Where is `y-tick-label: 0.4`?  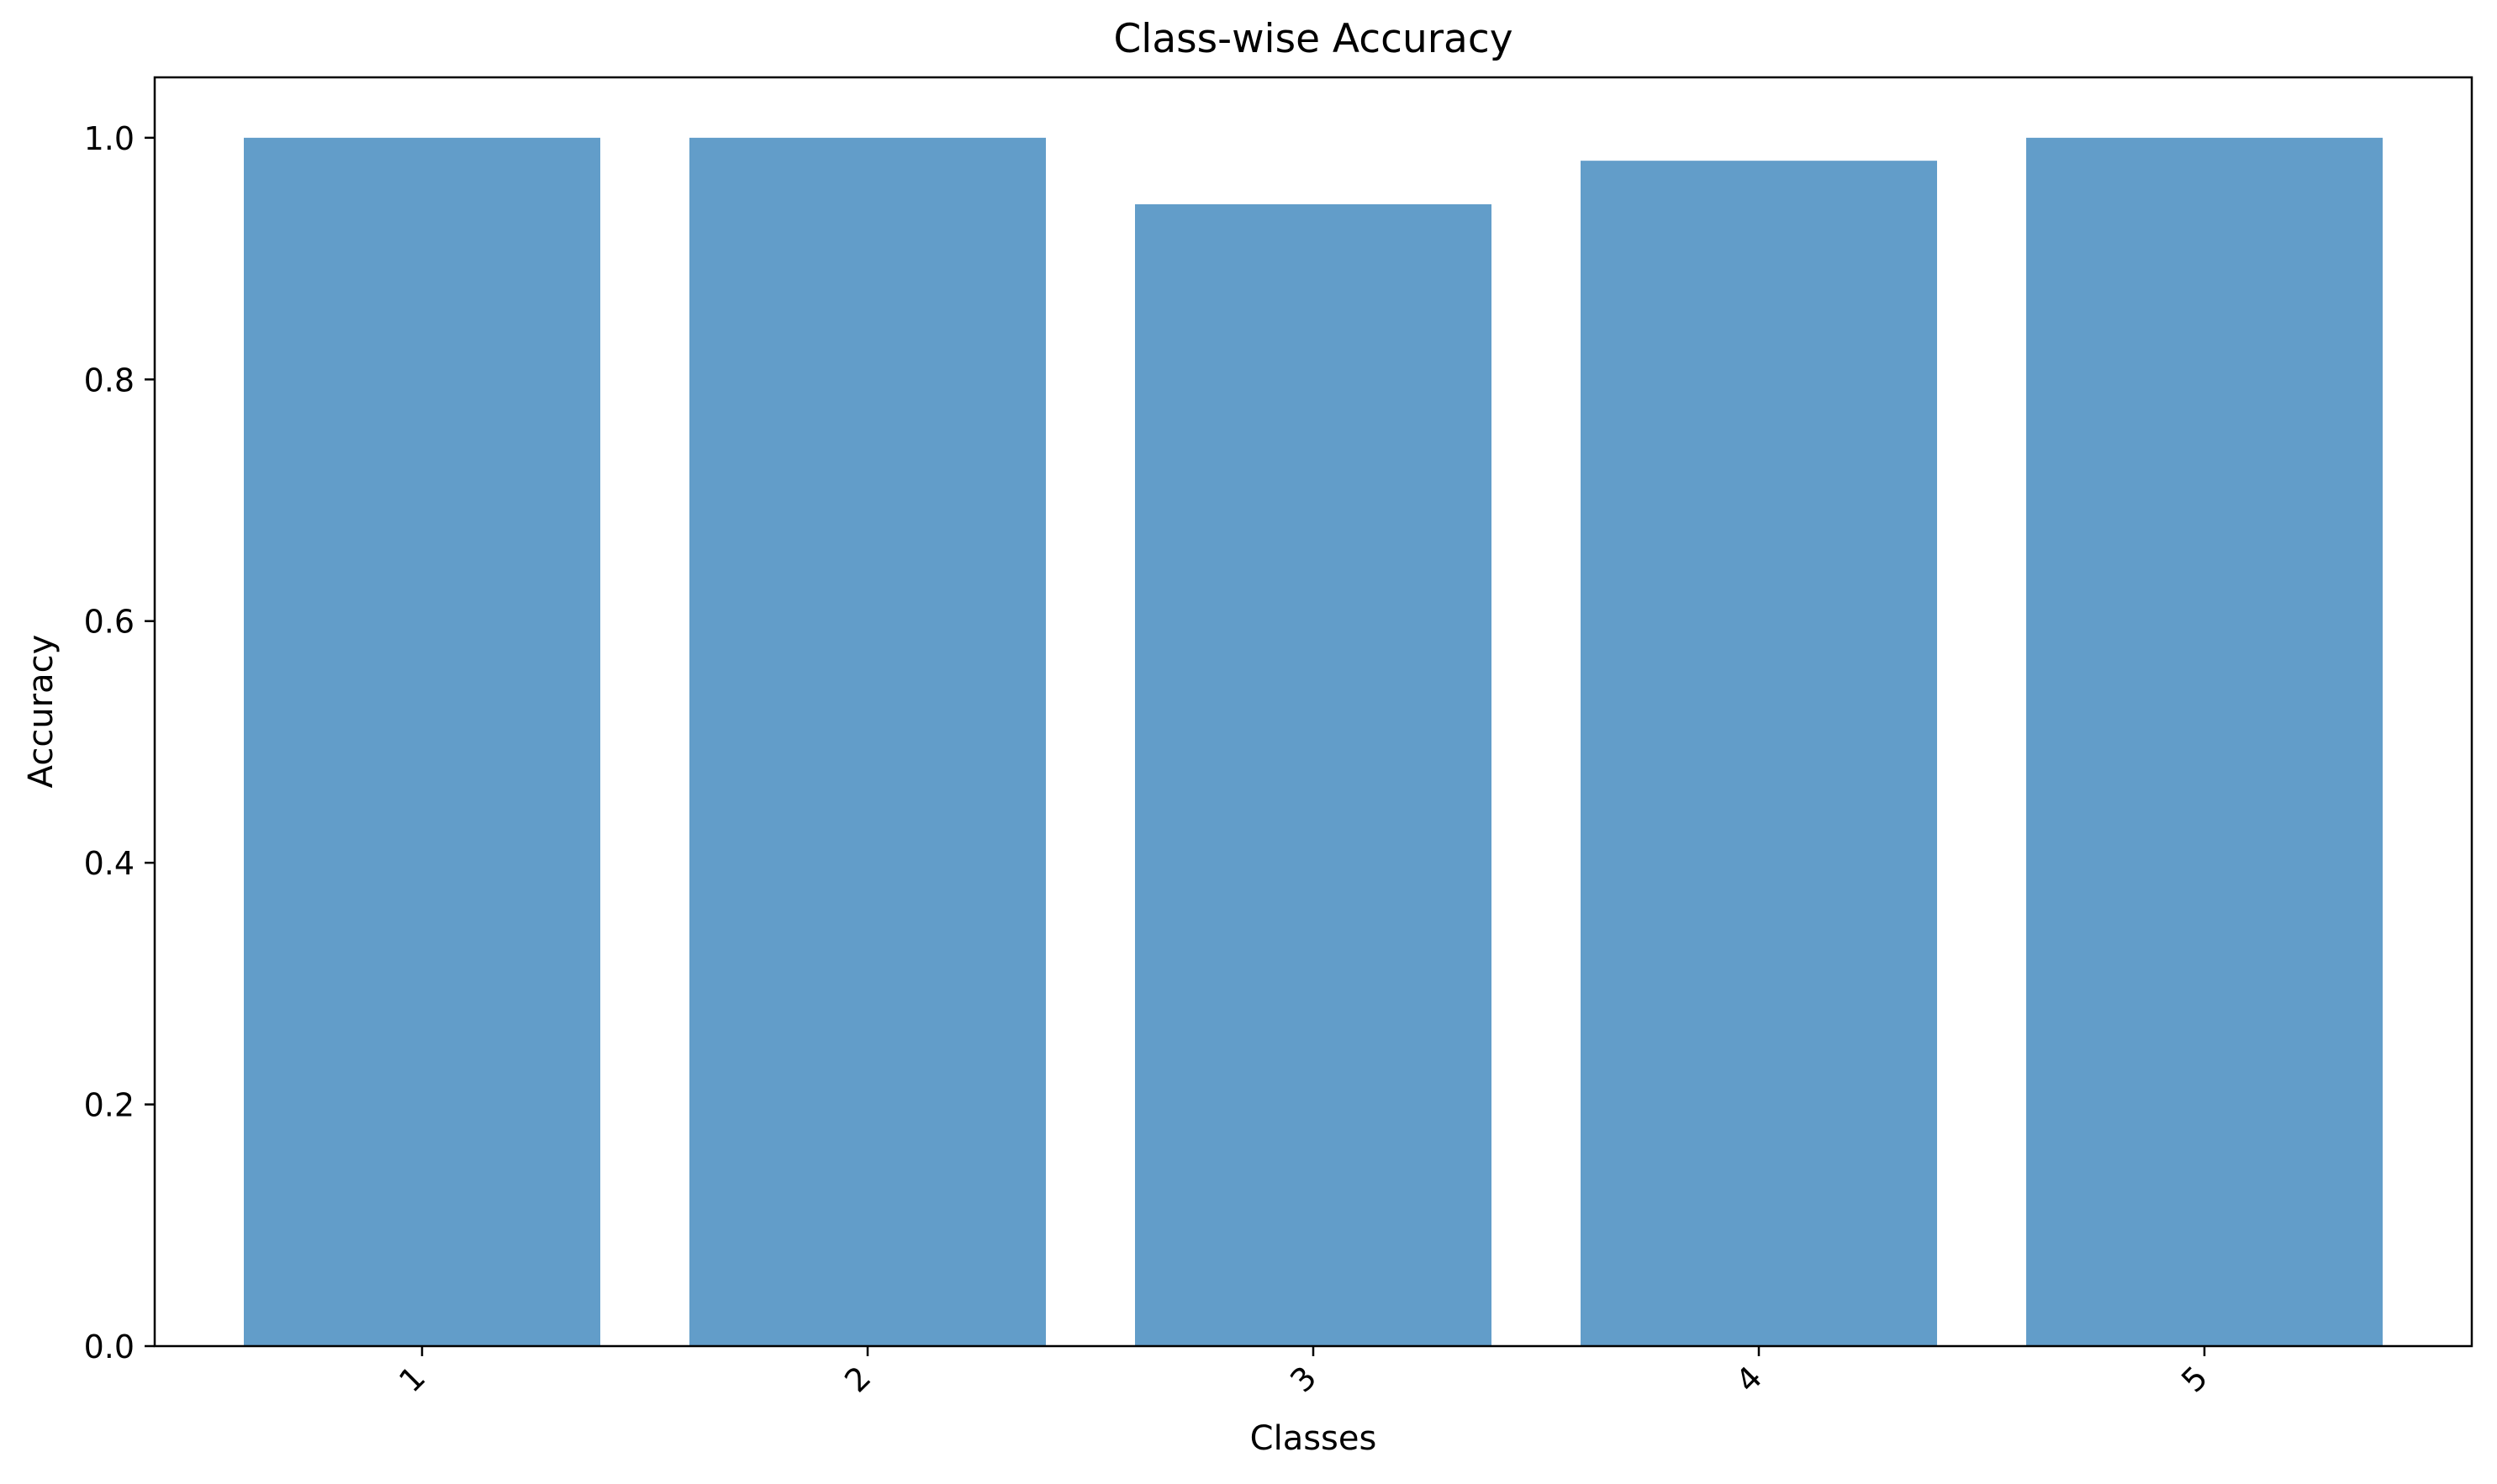
y-tick-label: 0.4 is located at coordinates (110, 864).